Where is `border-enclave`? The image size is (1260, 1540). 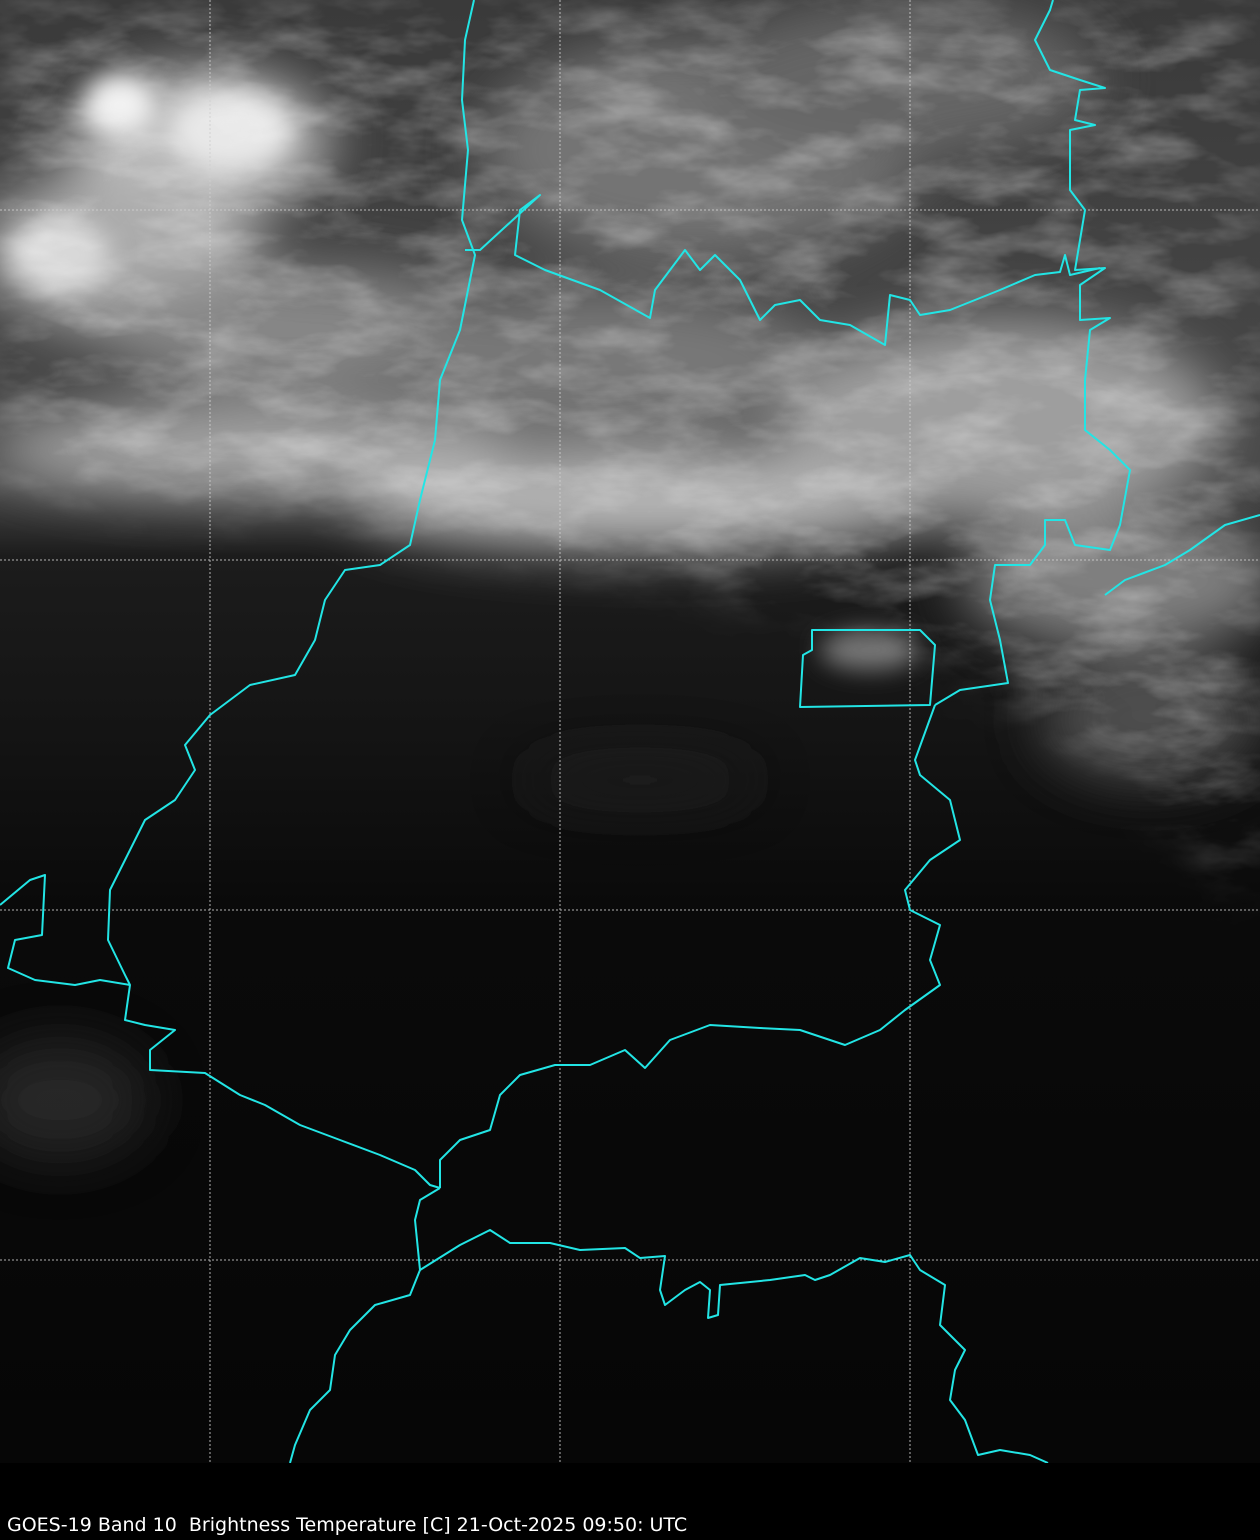
border-enclave is located at coordinates (867, 668).